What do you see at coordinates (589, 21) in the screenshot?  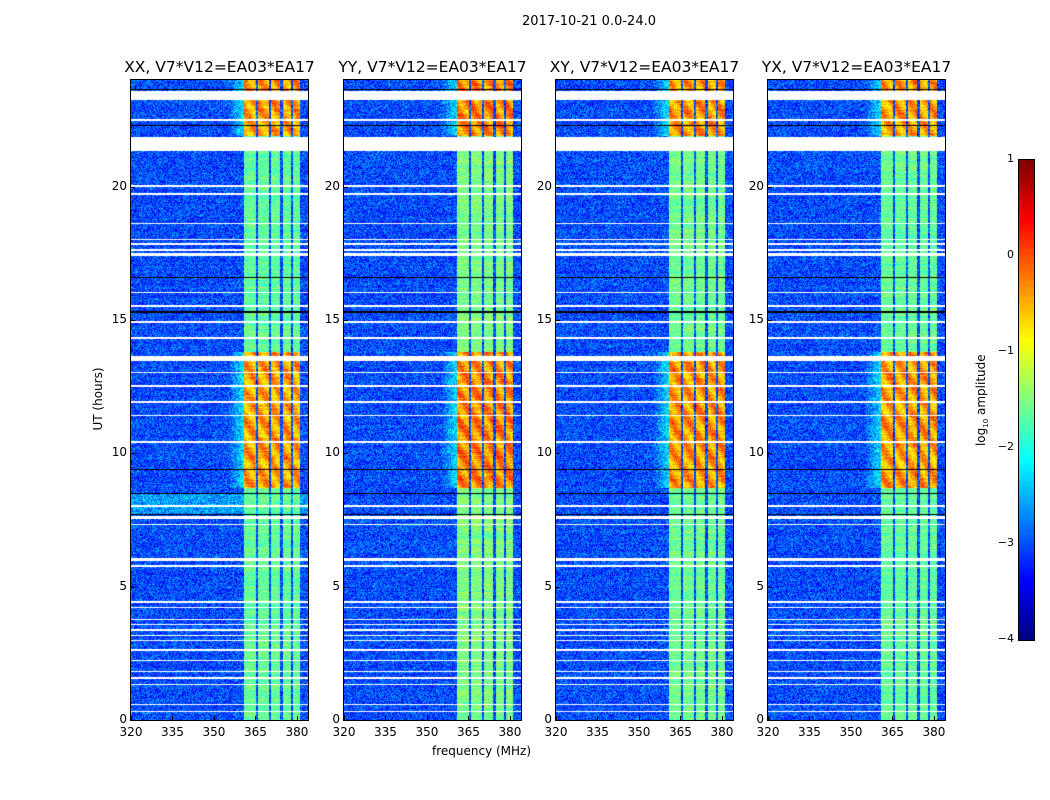 I see `figure-title: 2017-10-21 0.0-24.0` at bounding box center [589, 21].